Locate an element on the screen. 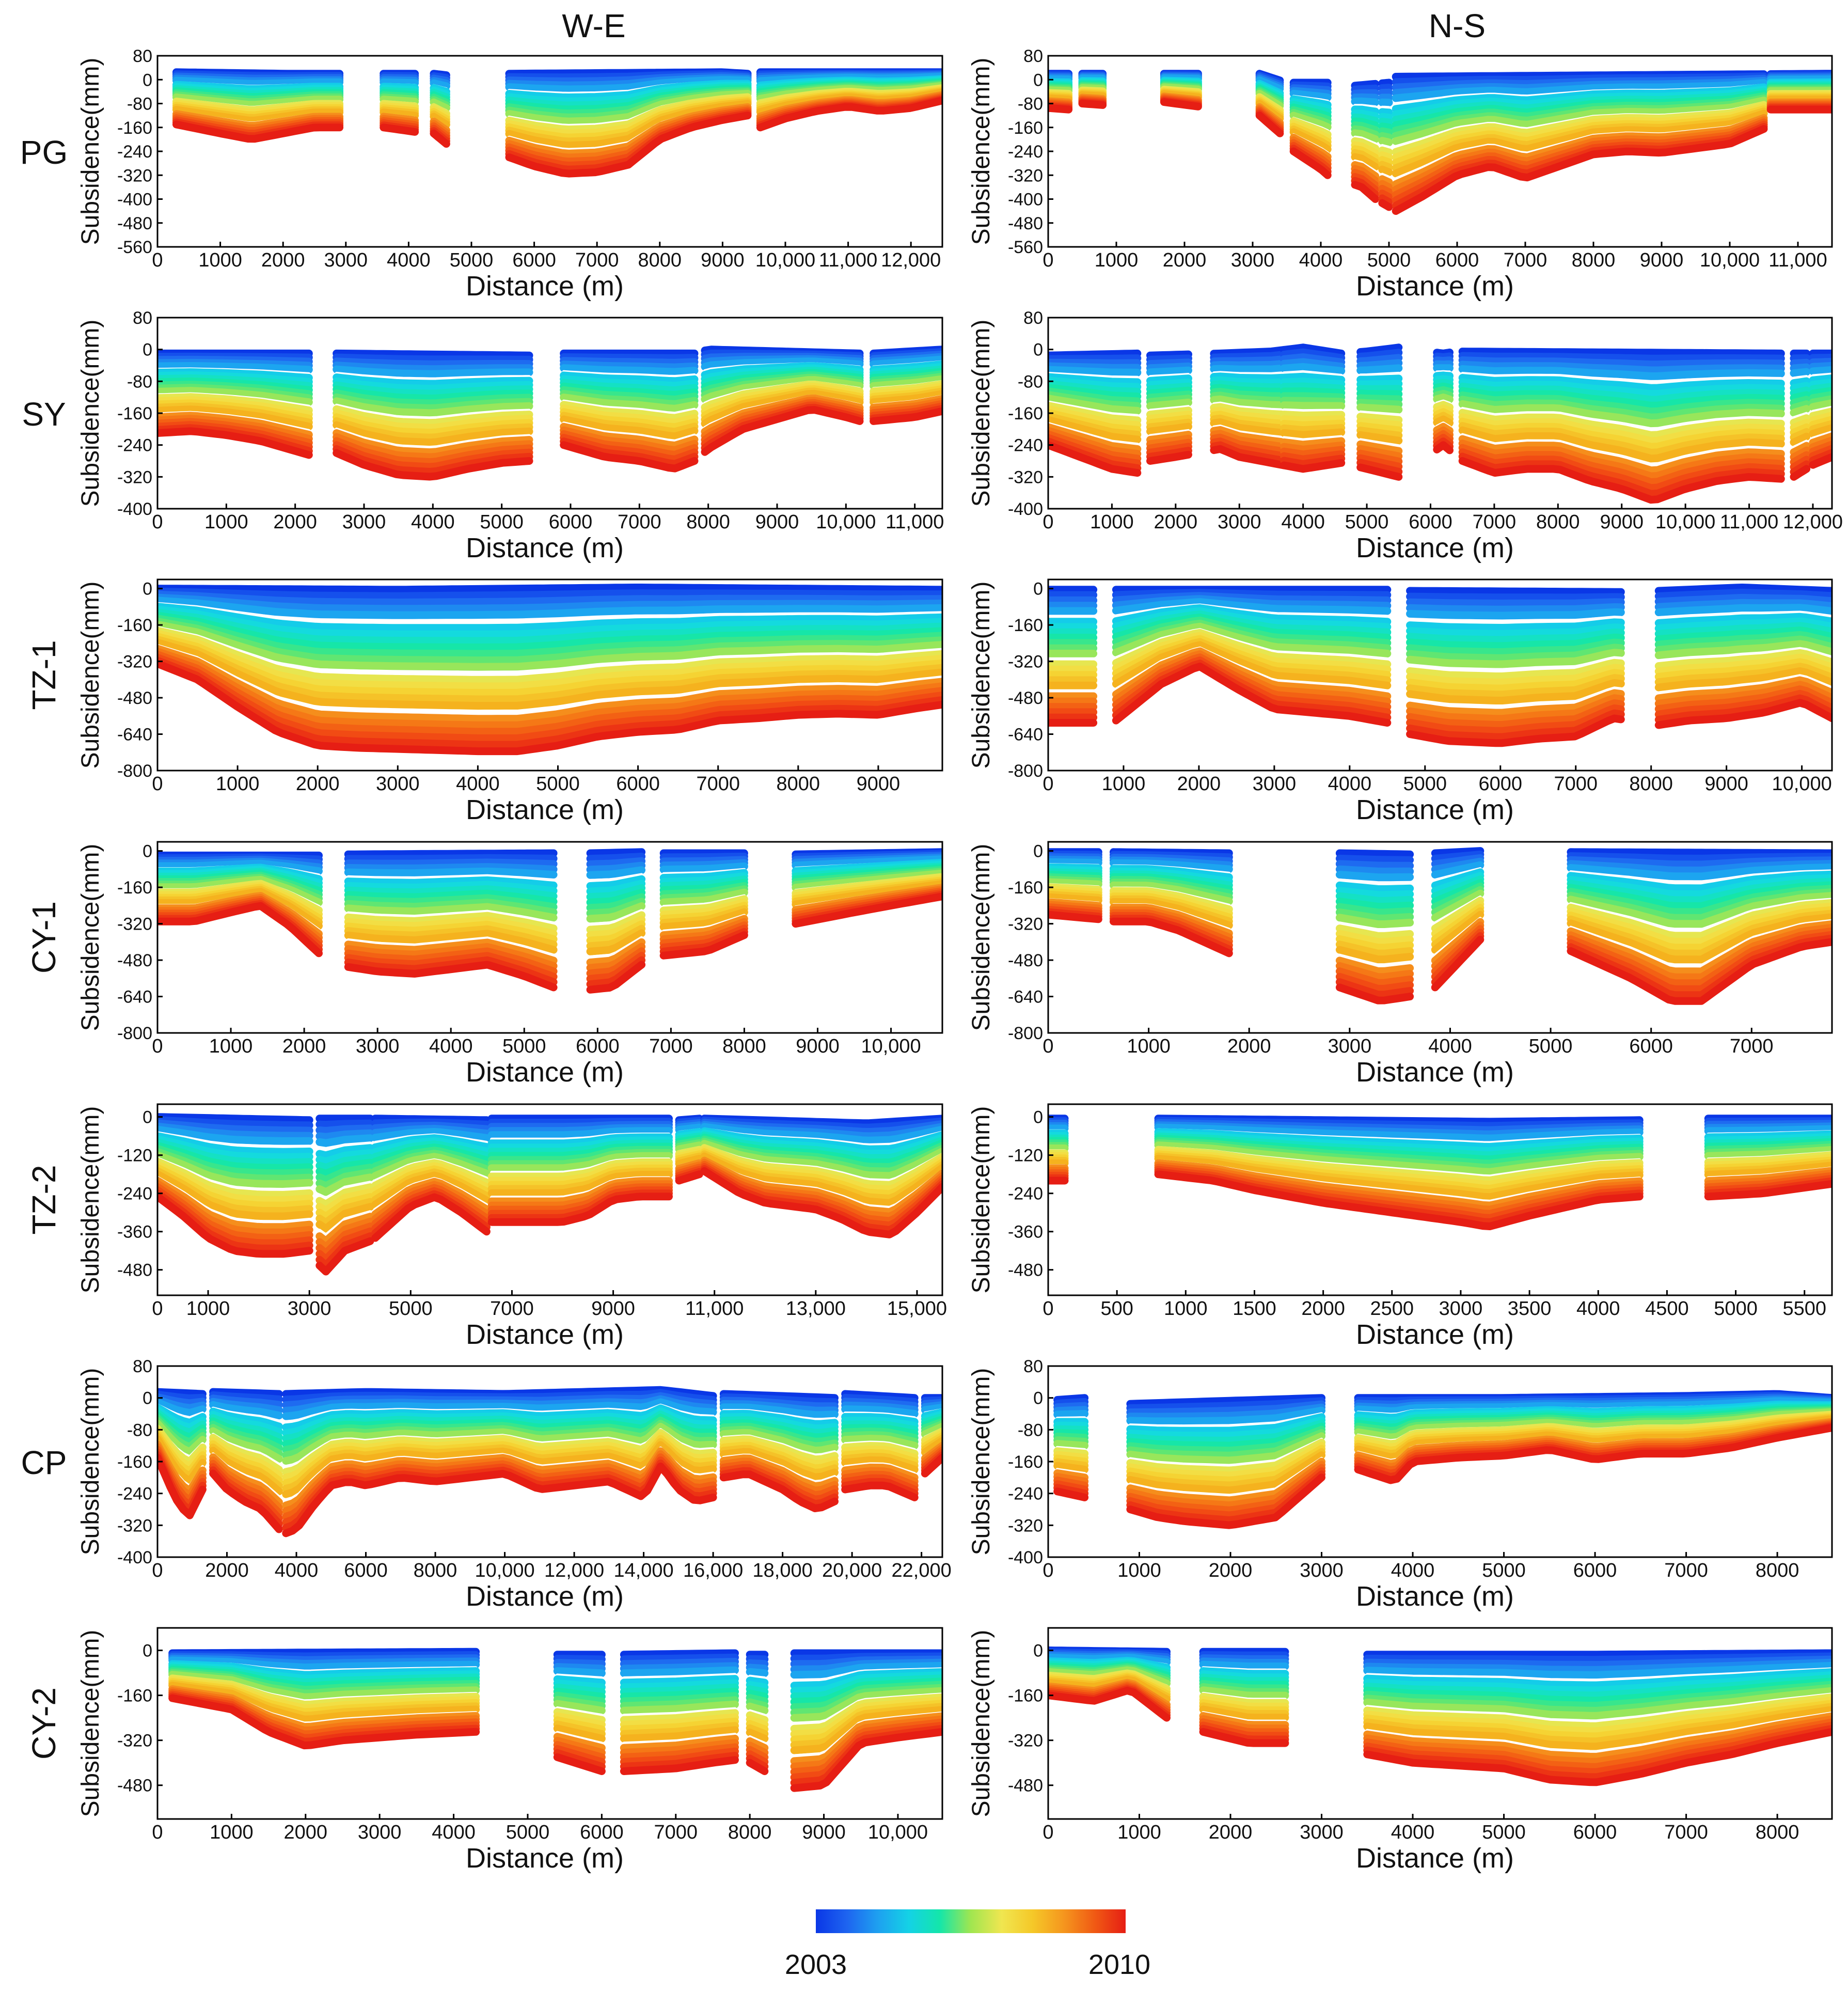 This screenshot has width=1848, height=1992. x-tick-label: 2500 is located at coordinates (1392, 1309).